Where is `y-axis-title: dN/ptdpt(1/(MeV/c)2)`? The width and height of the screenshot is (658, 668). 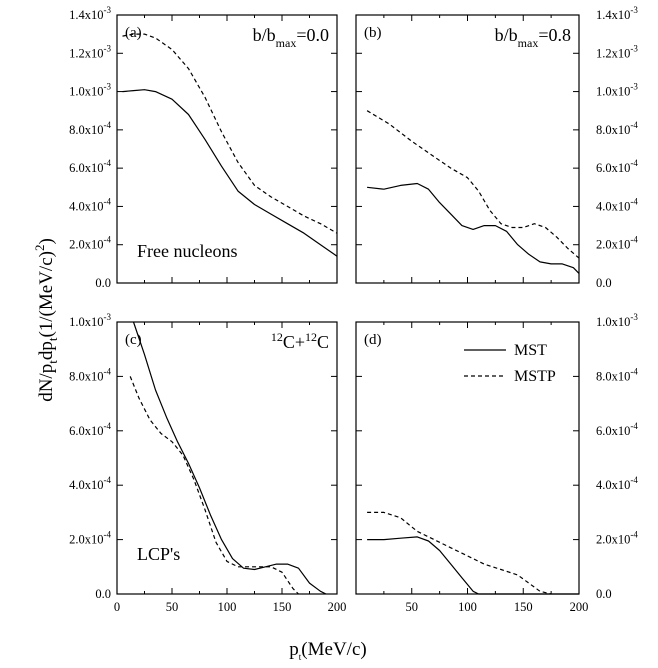
y-axis-title: dN/ptdpt(1/(MeV/c)2) is located at coordinates (46, 320).